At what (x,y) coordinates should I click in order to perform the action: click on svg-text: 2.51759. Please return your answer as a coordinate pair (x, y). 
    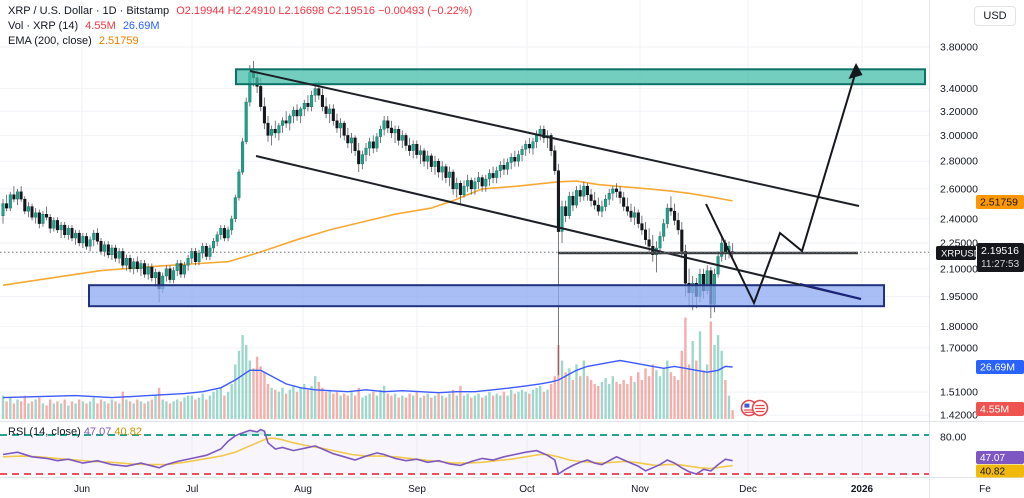
    Looking at the image, I should click on (999, 203).